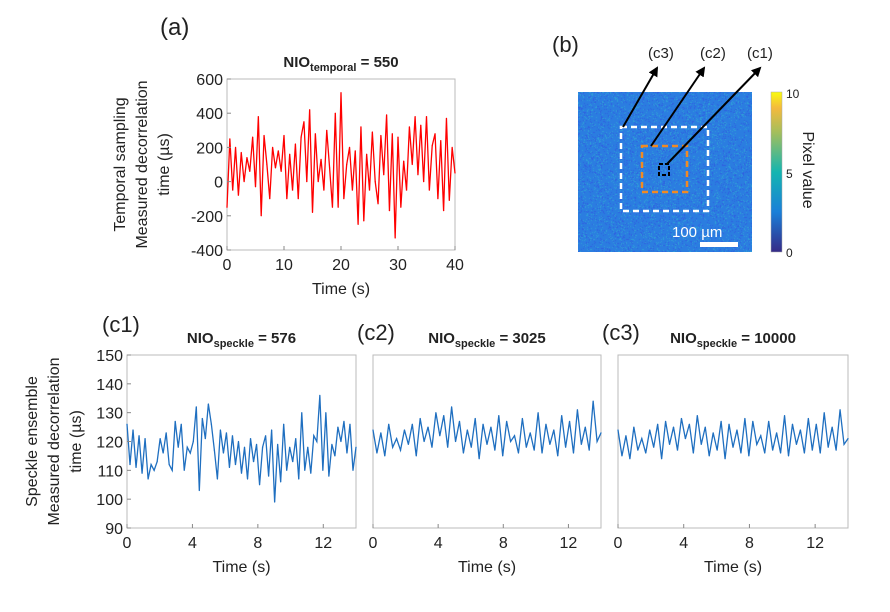 The image size is (890, 612). I want to click on speckle-image-panel: (c3) (c2) (c1) 100 µm 10 5 0 Pixel value, so click(697, 152).